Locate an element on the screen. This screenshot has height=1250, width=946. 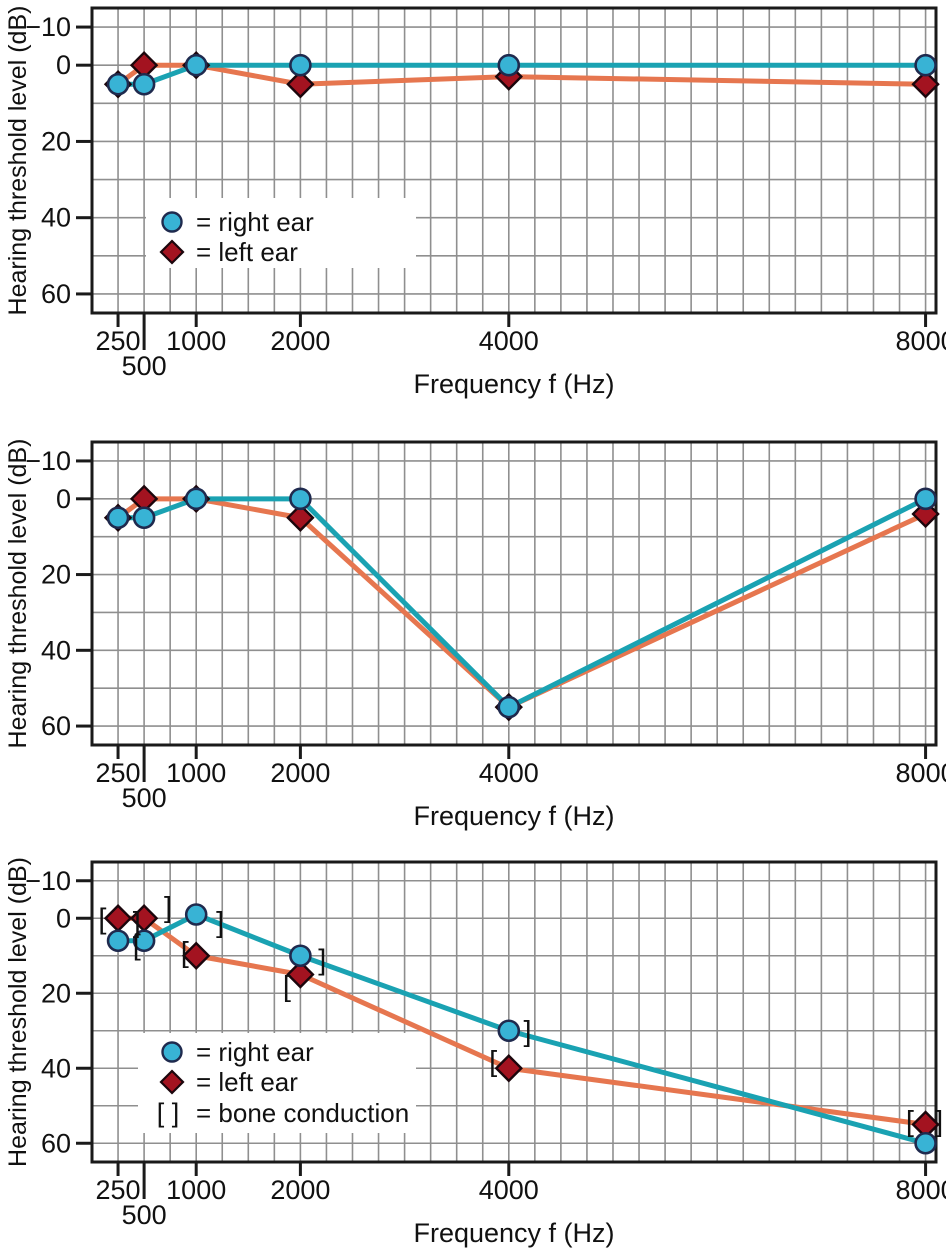
legend: = right ear= left ear is located at coordinates (281, 233).